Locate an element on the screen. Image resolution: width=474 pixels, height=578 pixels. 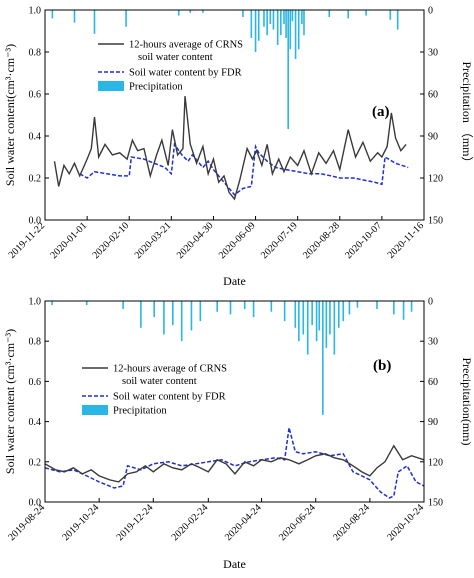
fdr-series-line is located at coordinates (244, 169).